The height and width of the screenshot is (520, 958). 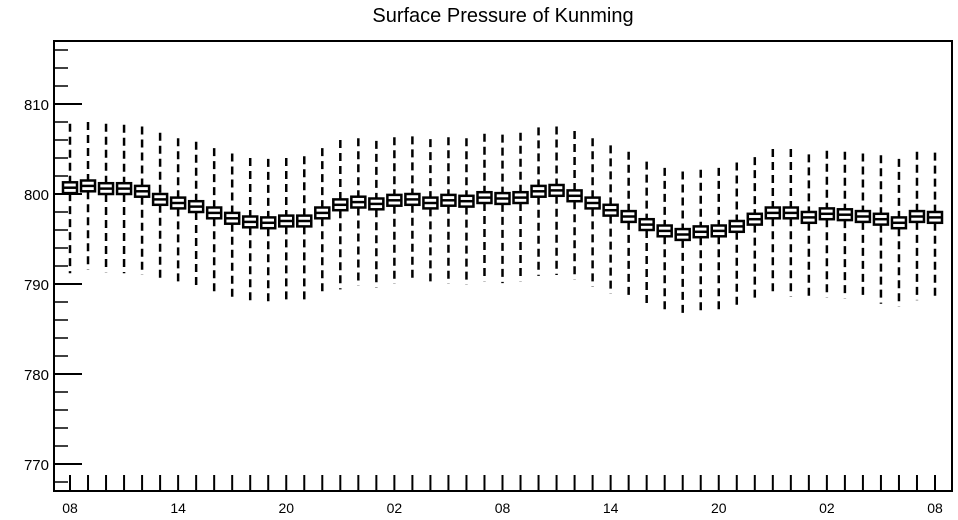 What do you see at coordinates (36, 195) in the screenshot?
I see `y-tick-label: 800` at bounding box center [36, 195].